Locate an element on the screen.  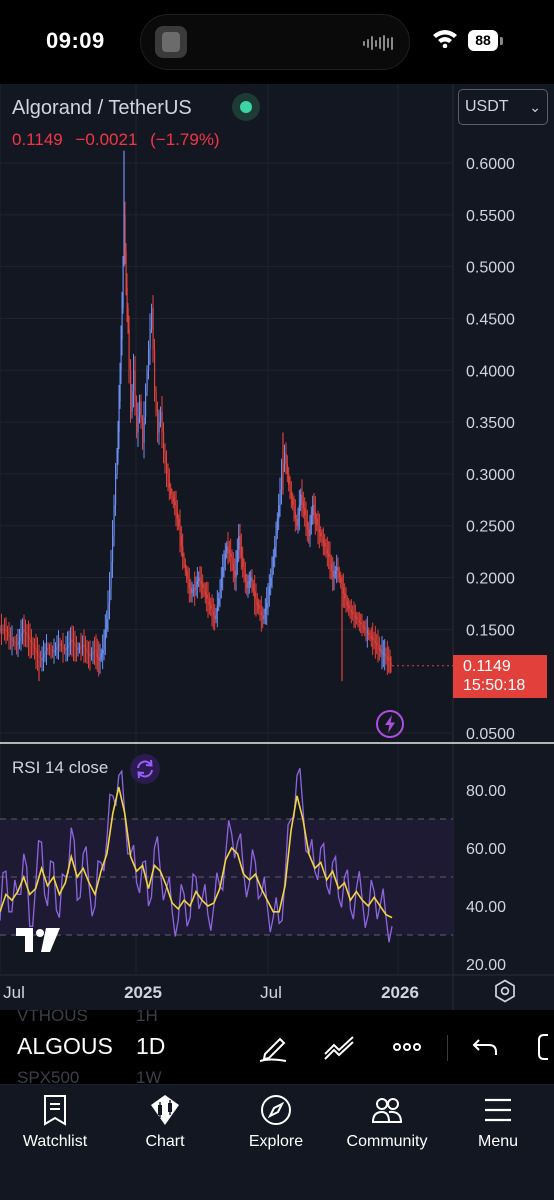
dynamic-island is located at coordinates (275, 42).